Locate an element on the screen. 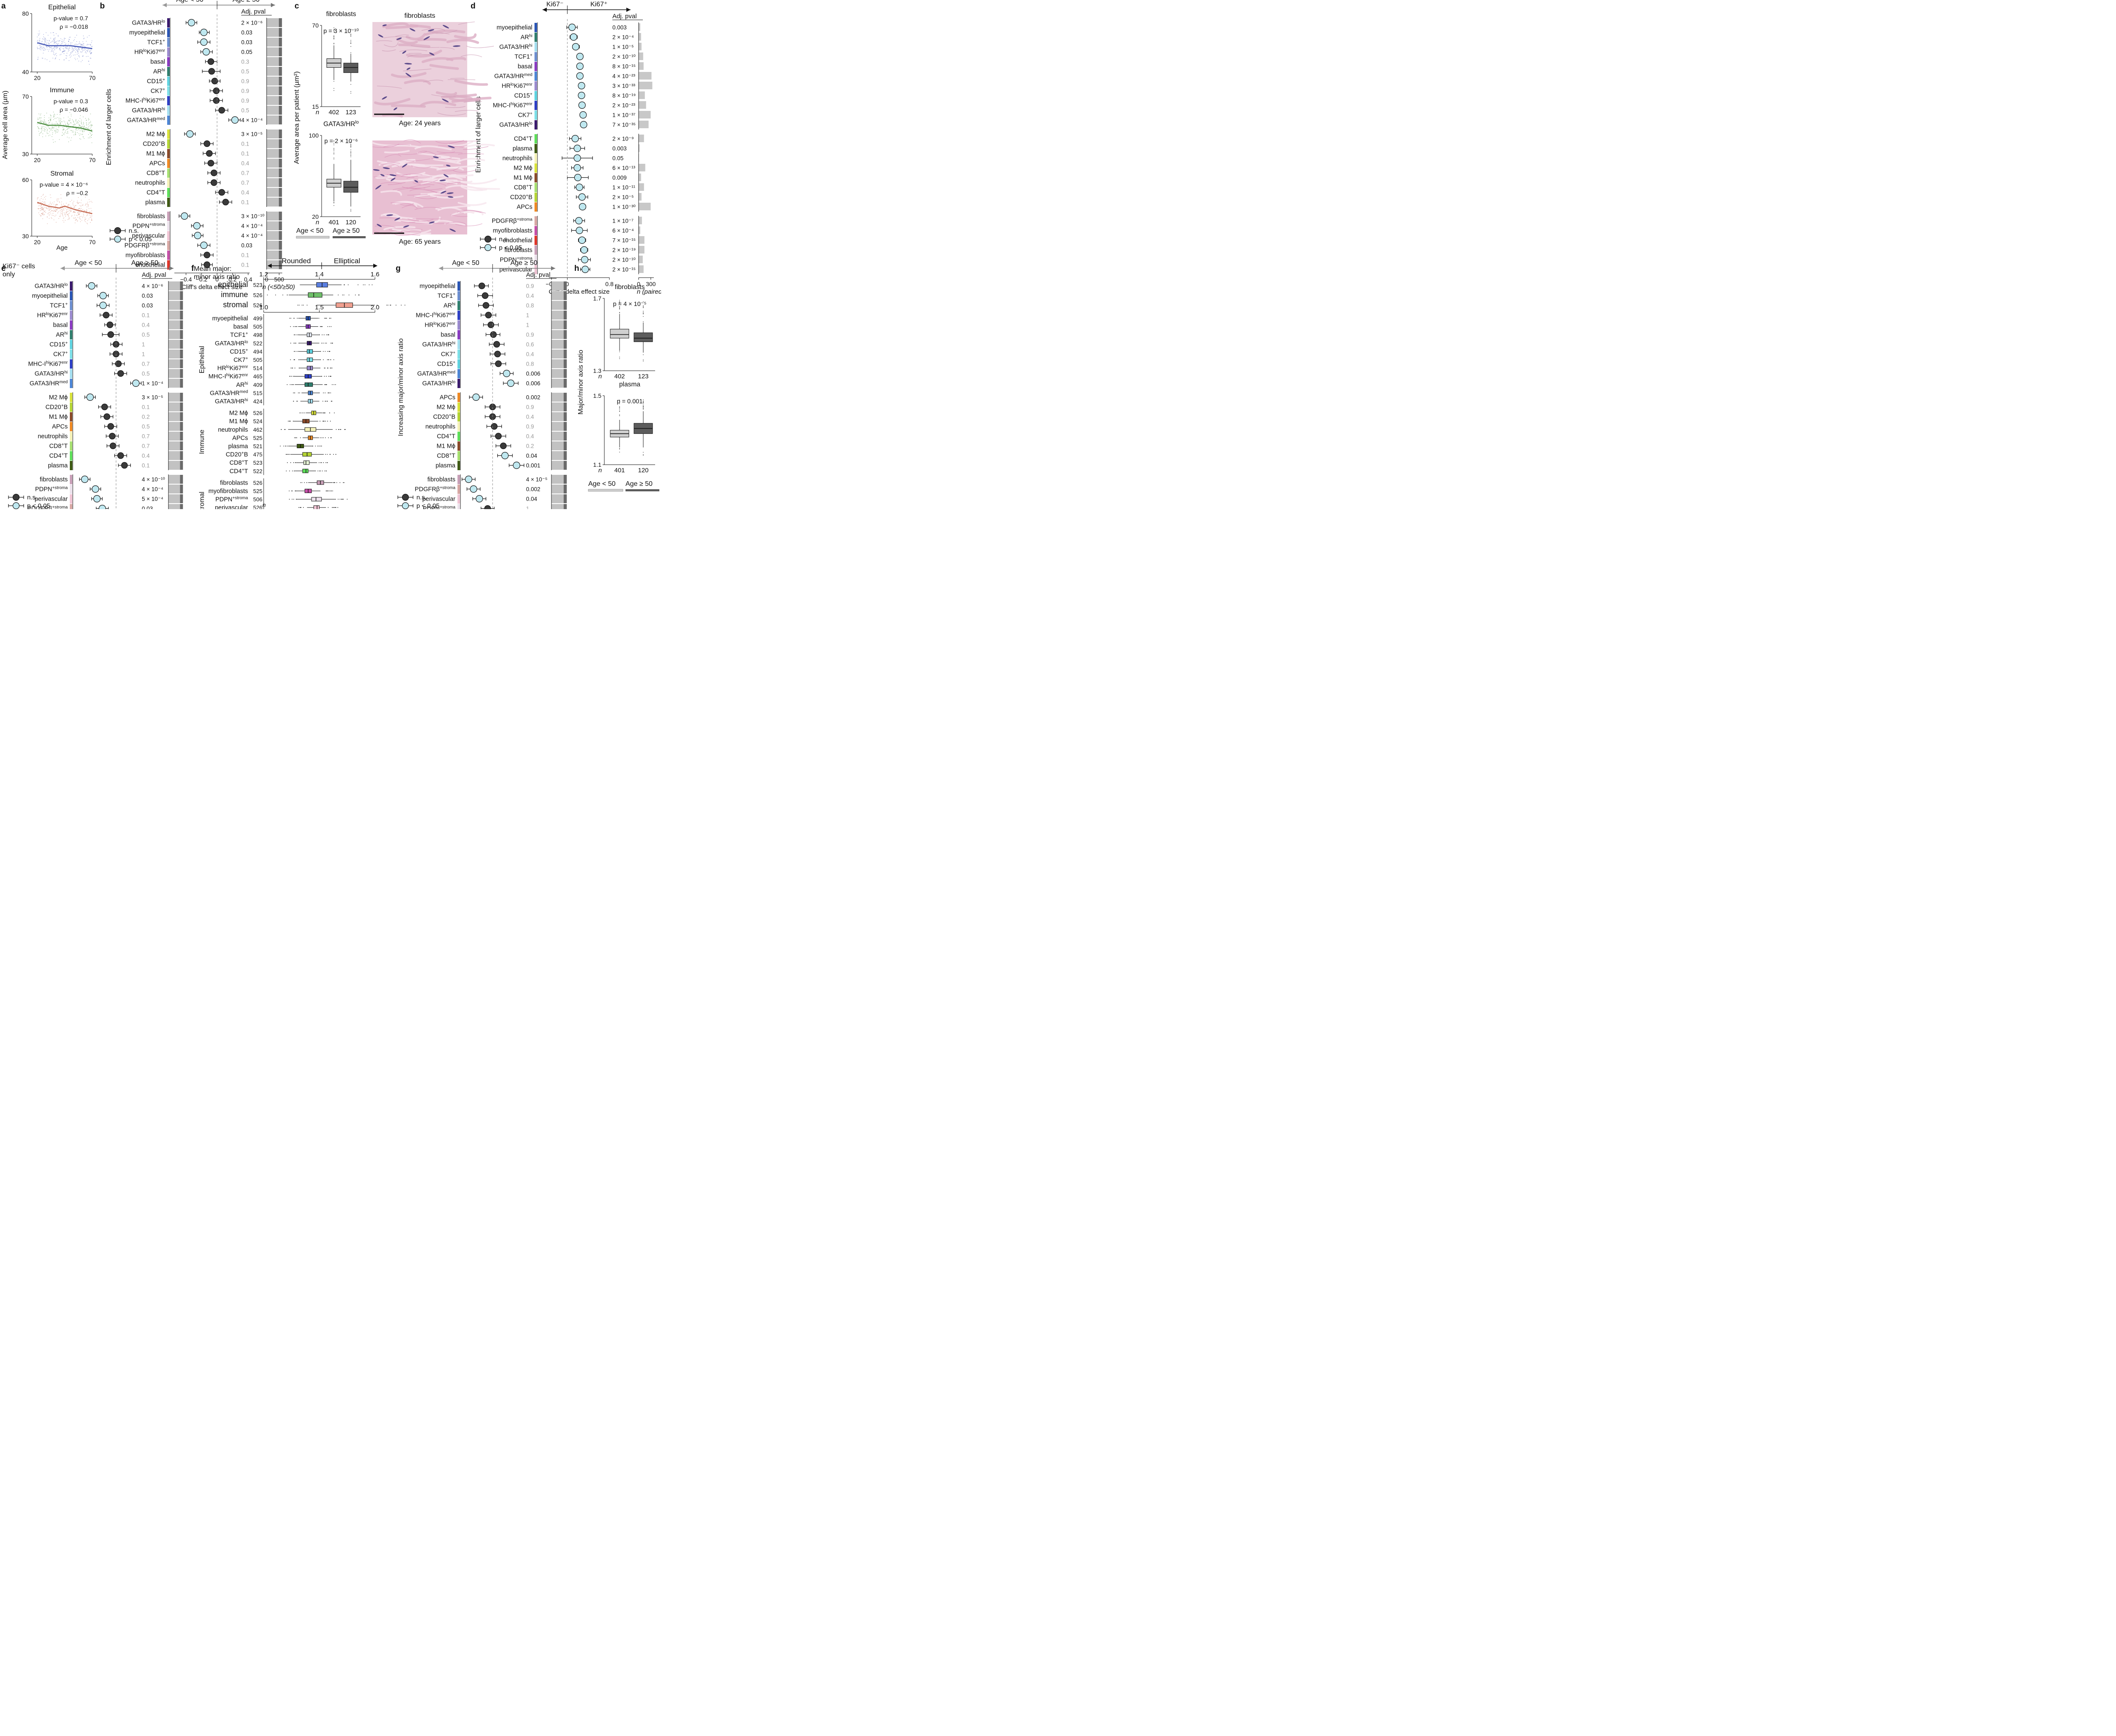  row-label: GATA3/HRmed is located at coordinates (513, 76).